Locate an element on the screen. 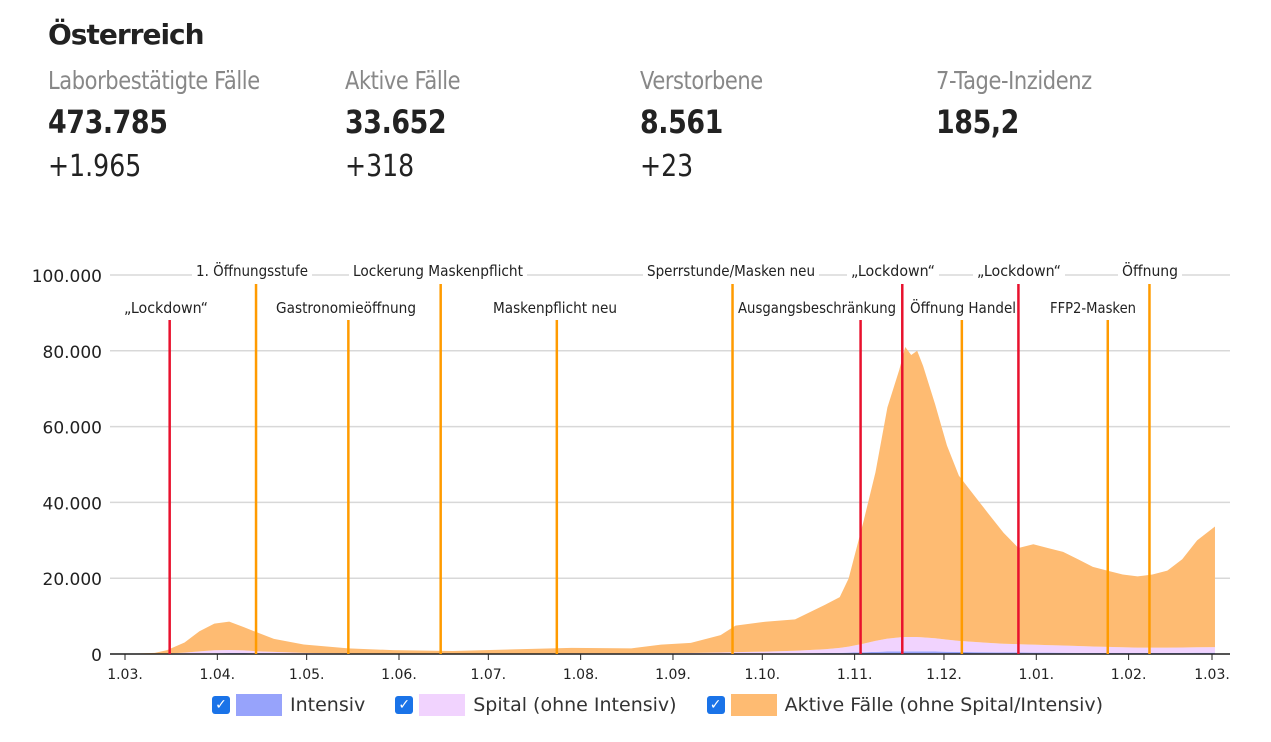  event-label: Öffnung Handel is located at coordinates (963, 307).